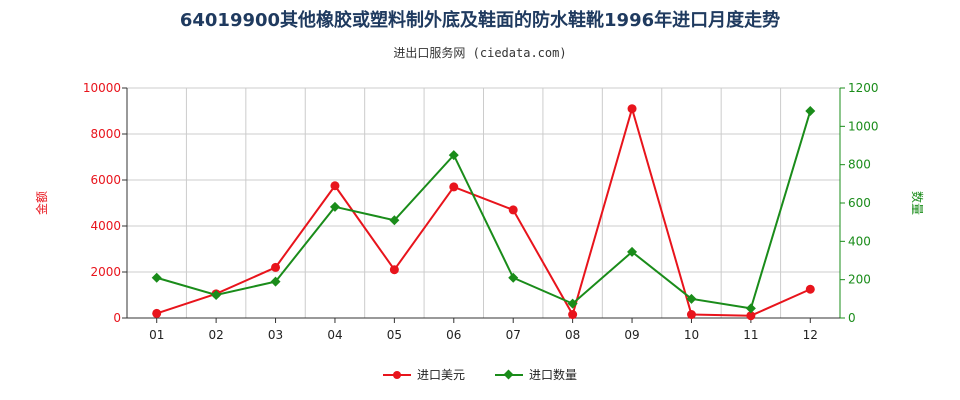 This screenshot has height=400, width=960. I want to click on y-left-tick-label: 6000, so click(105, 180).